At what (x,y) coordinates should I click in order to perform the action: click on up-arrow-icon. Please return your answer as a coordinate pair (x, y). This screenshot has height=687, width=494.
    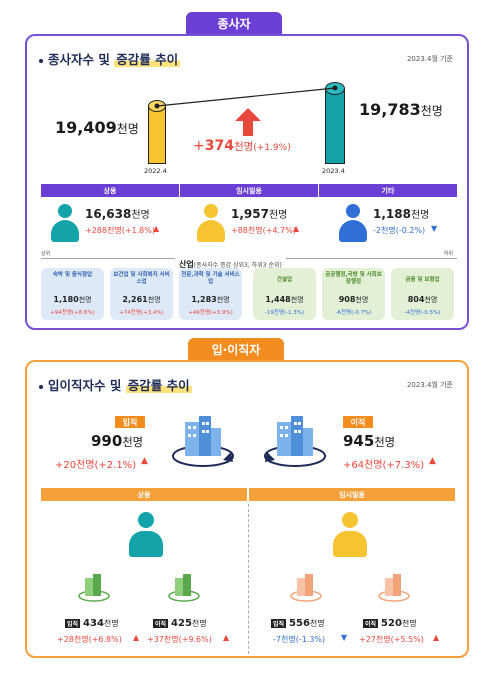
    Looking at the image, I should click on (248, 122).